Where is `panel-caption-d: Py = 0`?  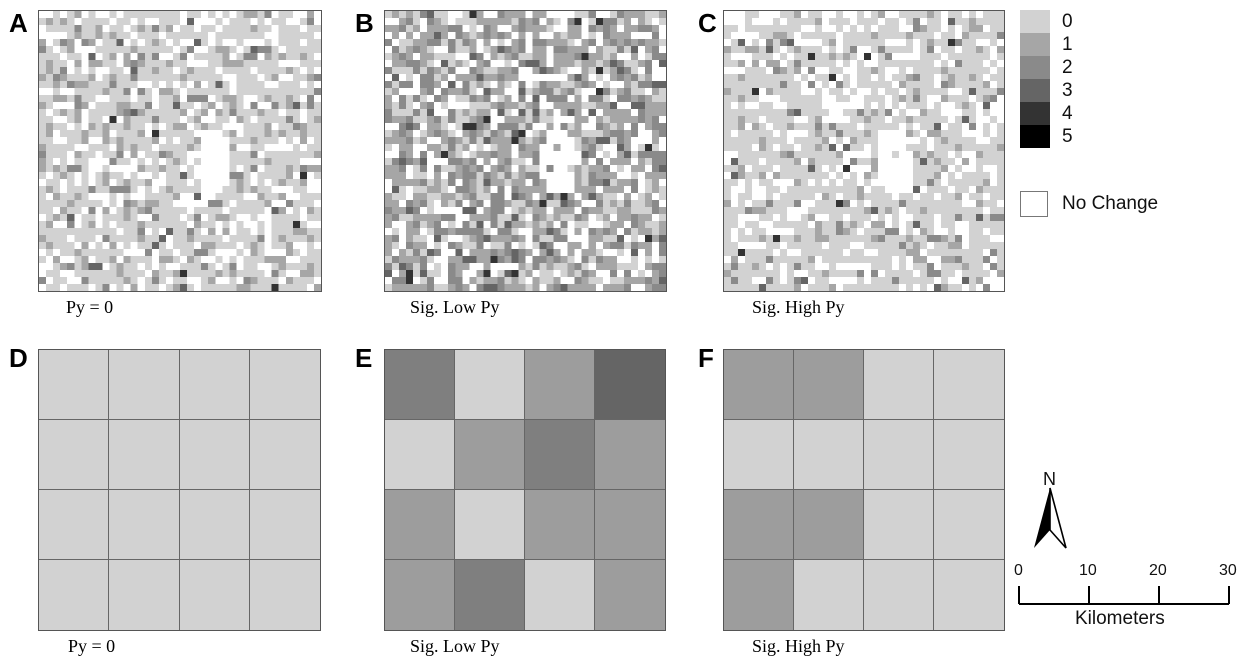
panel-caption-d: Py = 0 is located at coordinates (92, 646).